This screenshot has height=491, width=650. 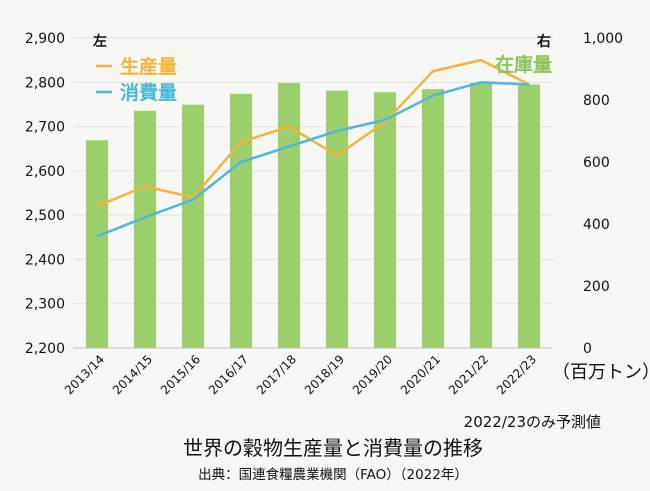 What do you see at coordinates (324, 78) in the screenshot?
I see `legend: 生産量 消費量 在庫量` at bounding box center [324, 78].